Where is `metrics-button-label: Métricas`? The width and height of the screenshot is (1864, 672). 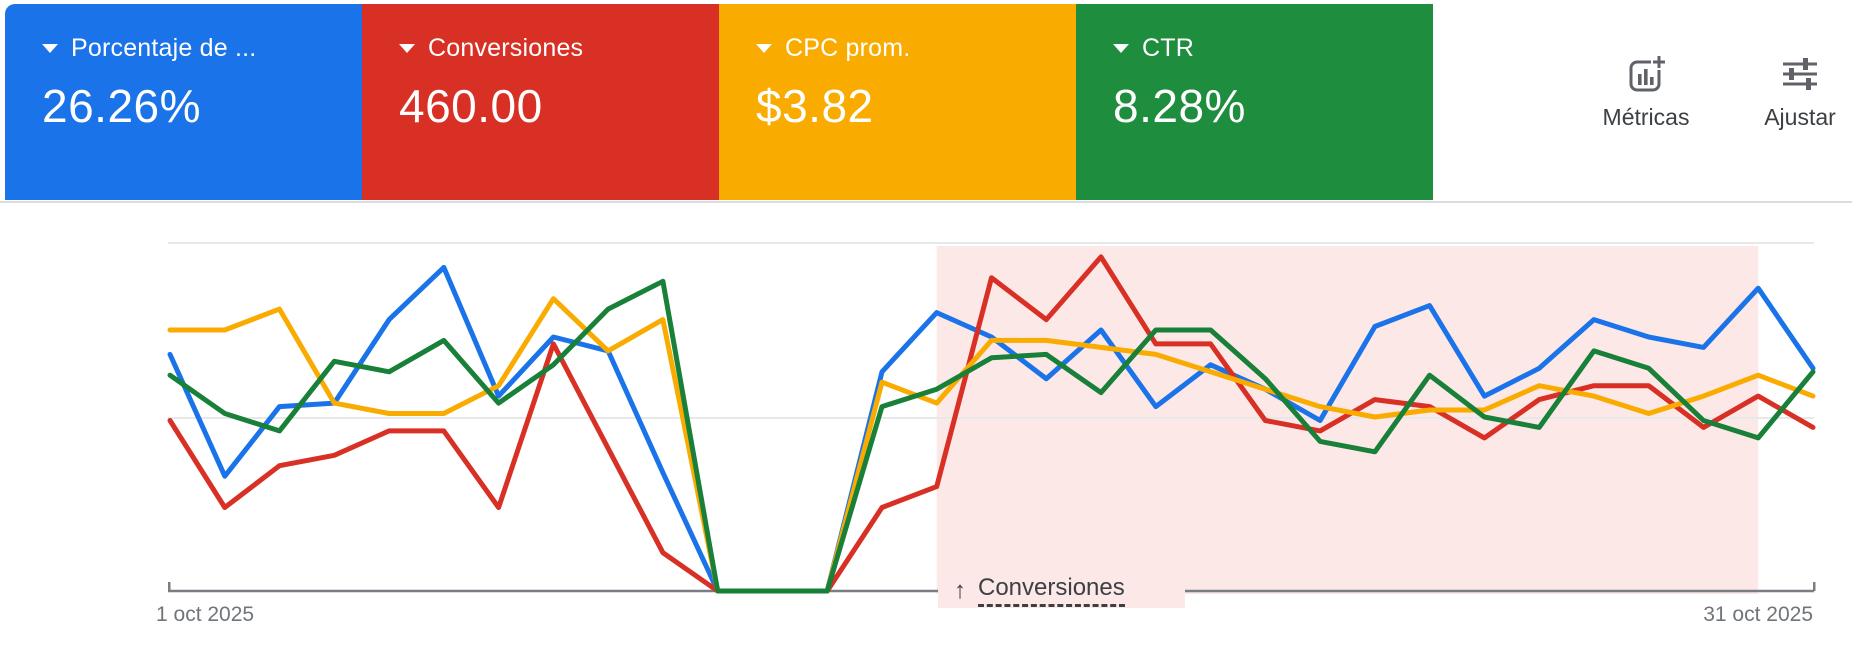
metrics-button-label: Métricas is located at coordinates (1646, 117).